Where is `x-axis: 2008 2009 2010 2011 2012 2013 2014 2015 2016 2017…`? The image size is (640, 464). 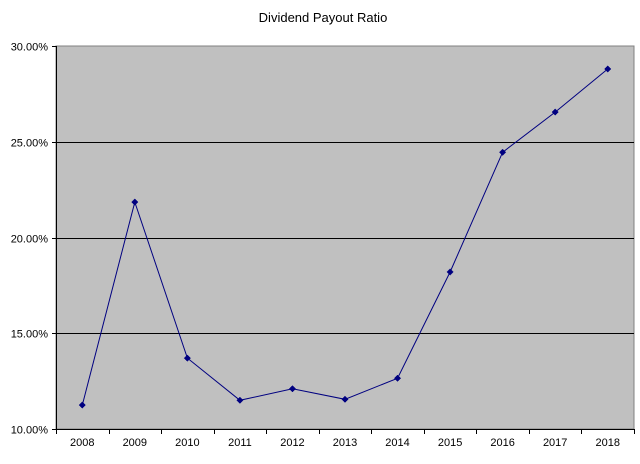 x-axis: 2008 2009 2010 2011 2012 2013 2014 2015 2016 2017… is located at coordinates (345, 439).